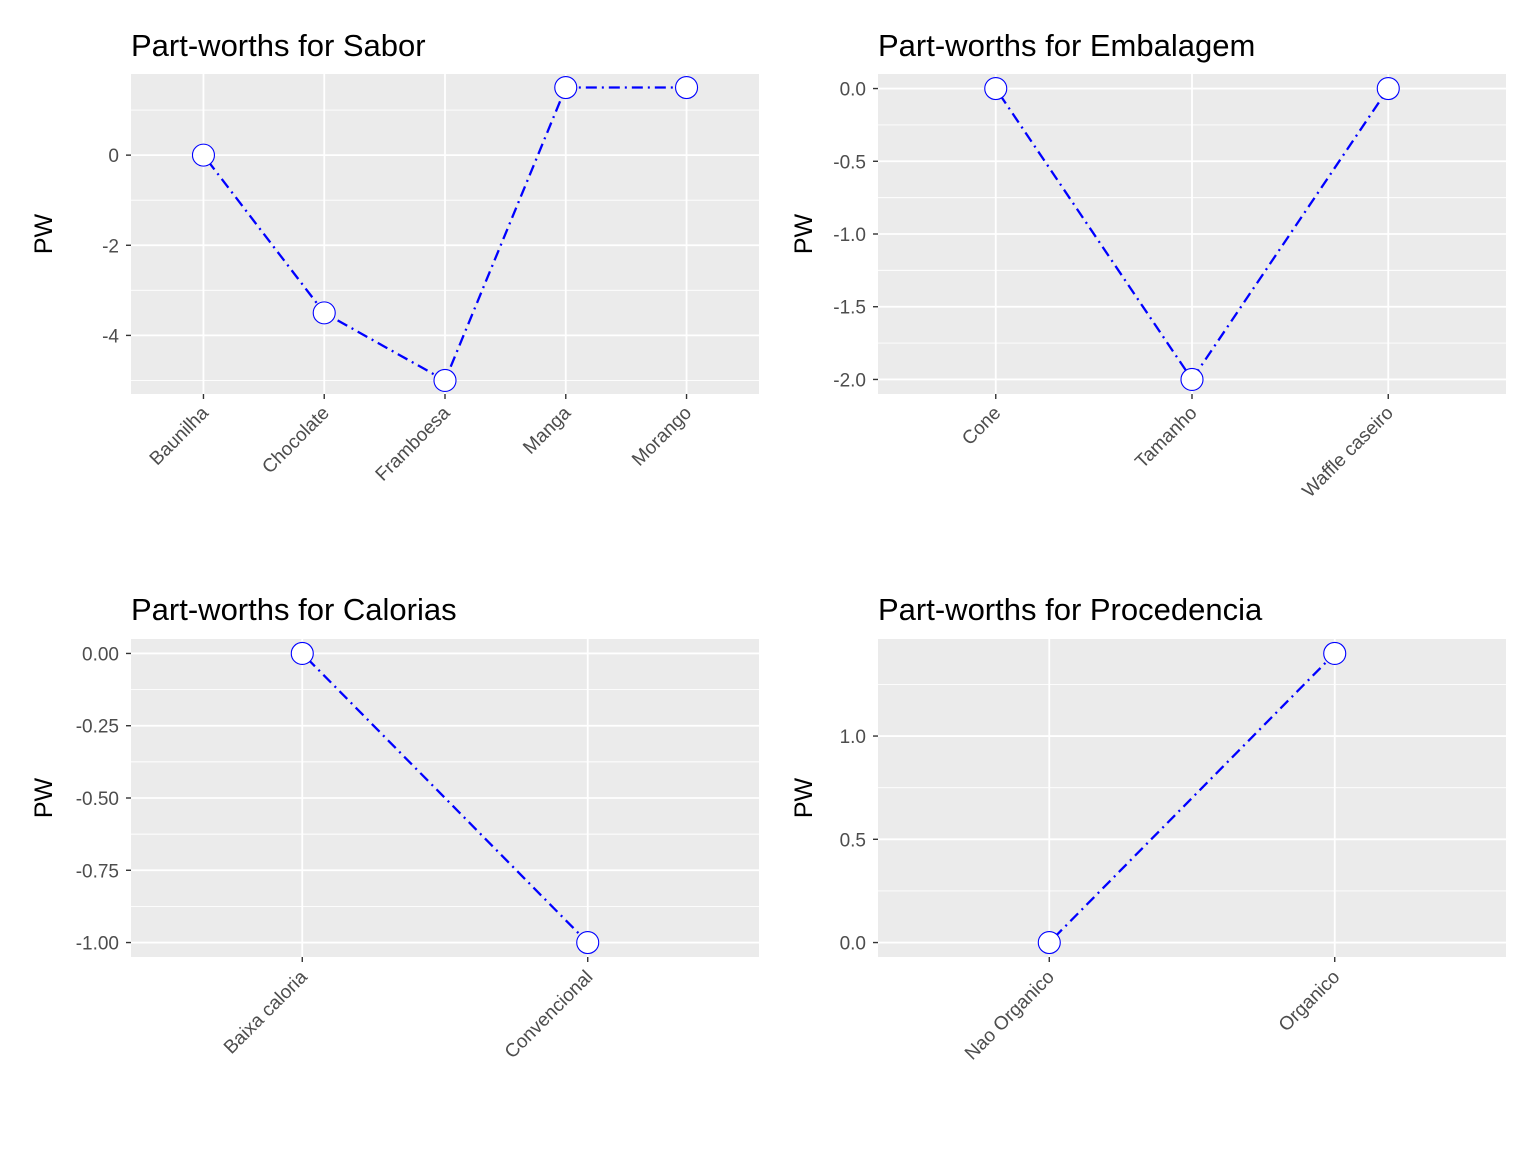 This screenshot has height=1152, width=1536. Describe the element at coordinates (849, 235) in the screenshot. I see `y-tick-label: -1.0` at that location.